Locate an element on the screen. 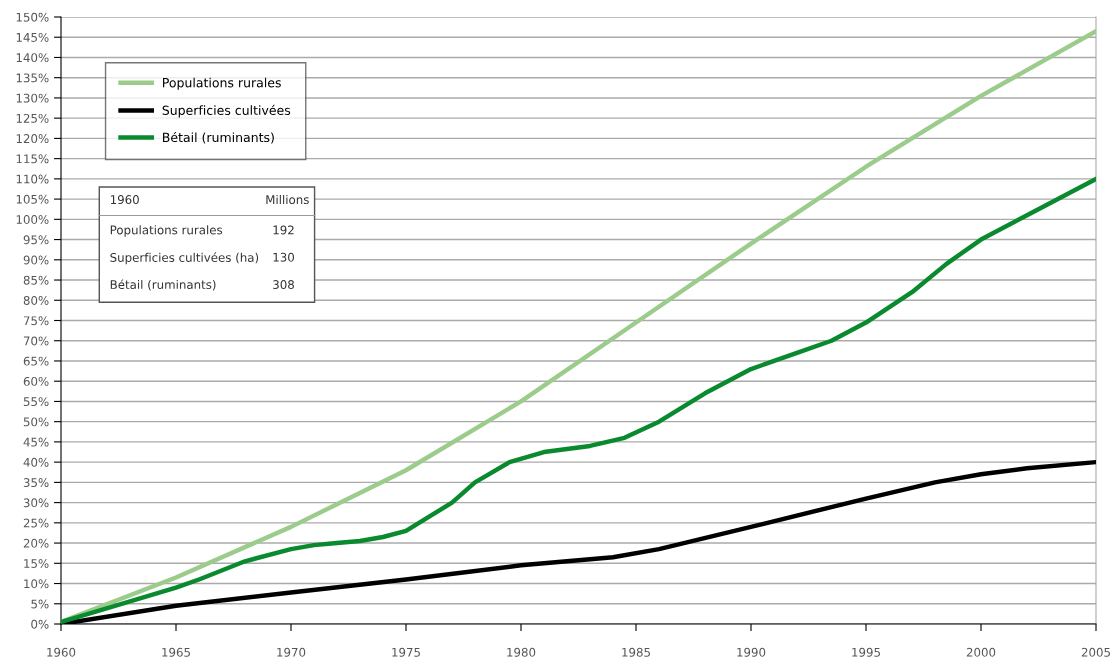 This screenshot has height=659, width=1110. x-tick-label: 1970 is located at coordinates (291, 652).